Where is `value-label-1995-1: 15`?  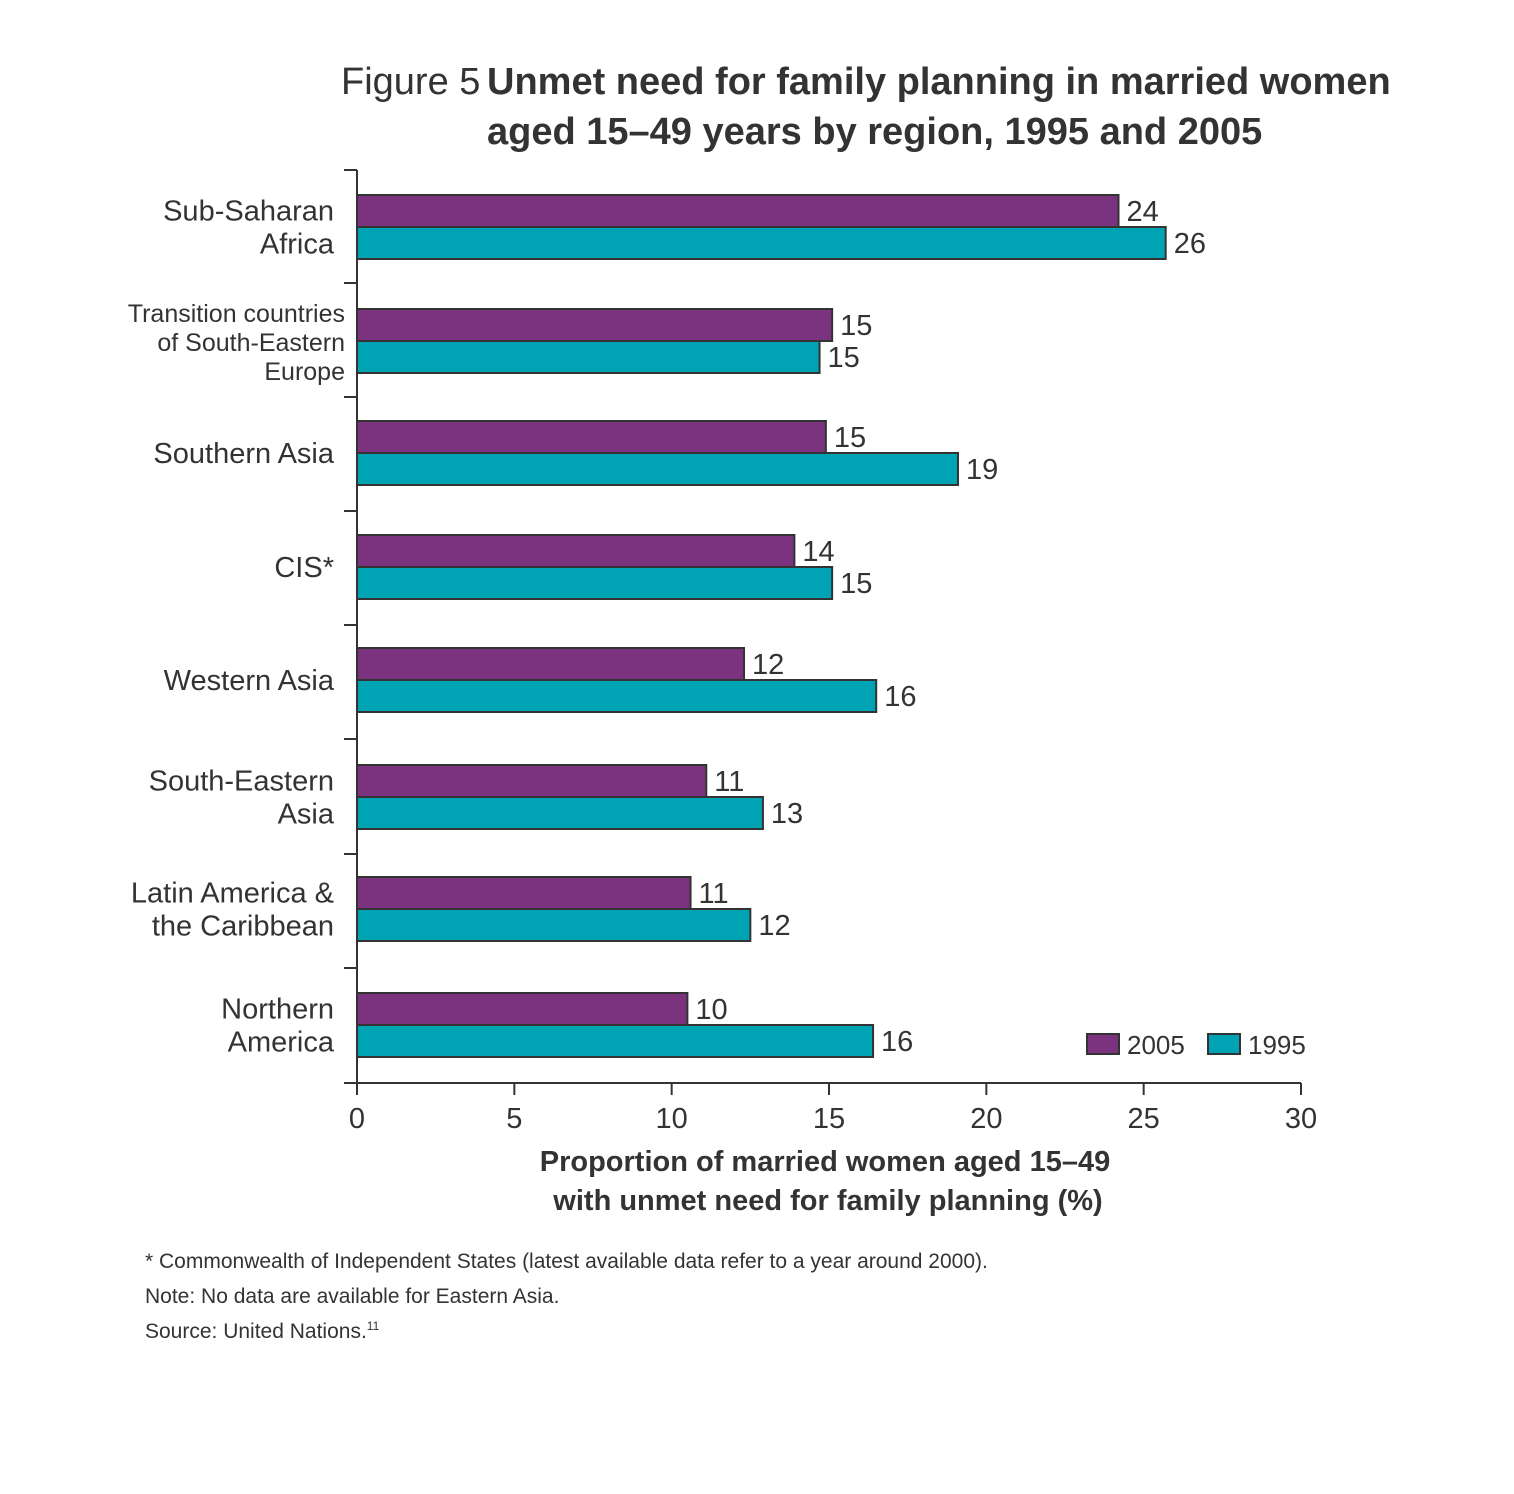
value-label-1995-1: 15 is located at coordinates (844, 358).